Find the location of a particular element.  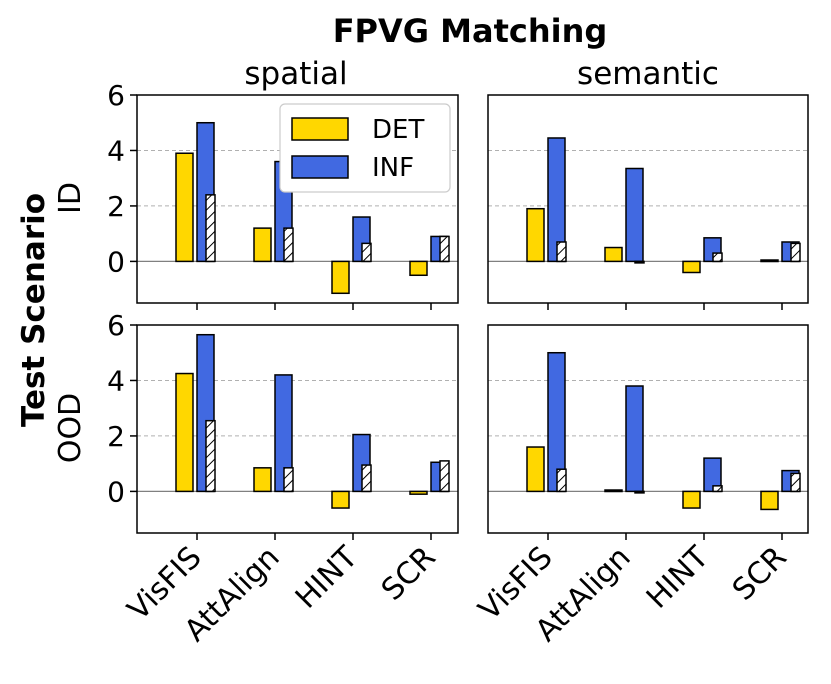

legend: DET INF is located at coordinates (365, 148).